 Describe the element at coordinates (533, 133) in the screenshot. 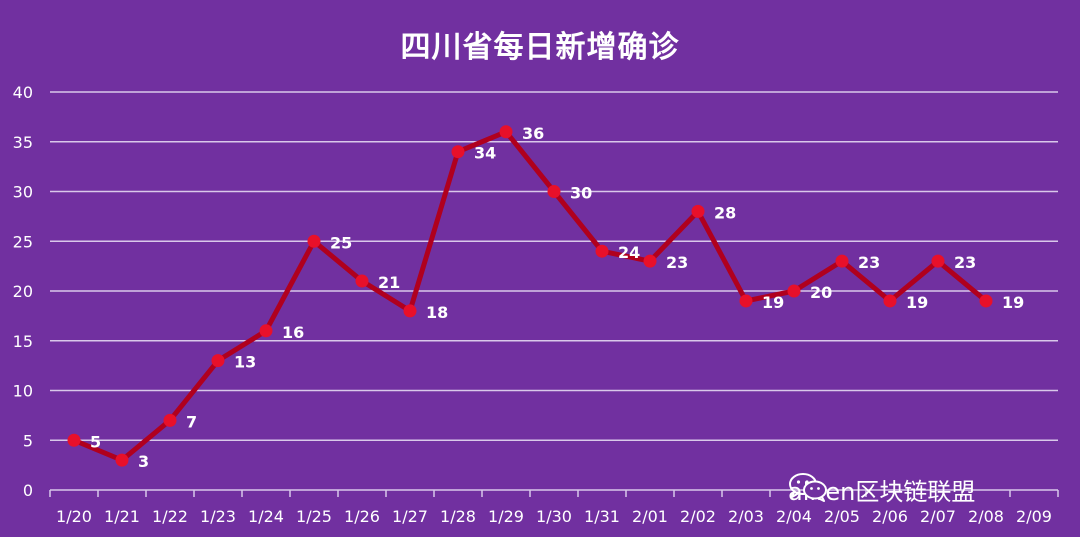

I see `data-label: 36` at that location.